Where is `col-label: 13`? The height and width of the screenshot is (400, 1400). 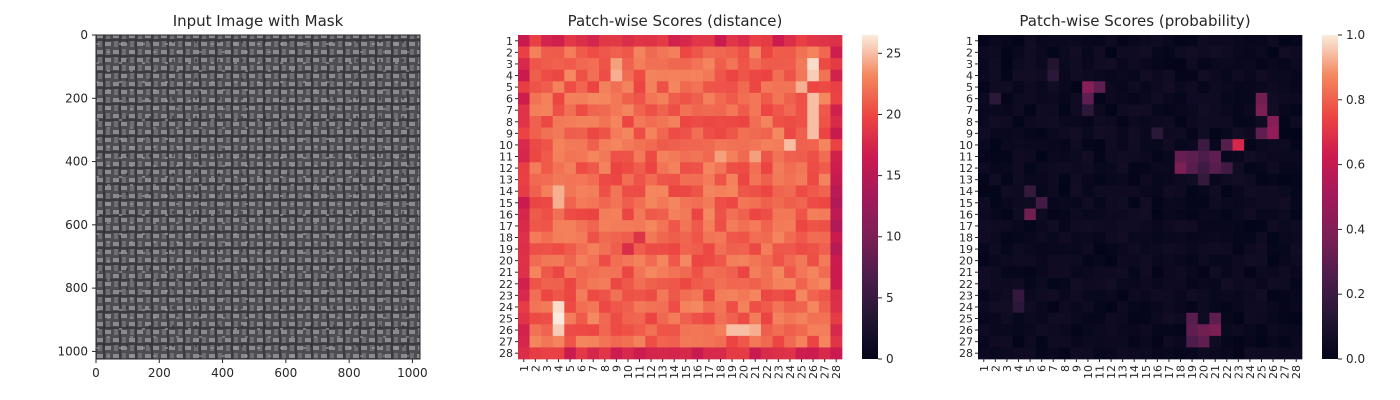
col-label: 13 is located at coordinates (663, 372).